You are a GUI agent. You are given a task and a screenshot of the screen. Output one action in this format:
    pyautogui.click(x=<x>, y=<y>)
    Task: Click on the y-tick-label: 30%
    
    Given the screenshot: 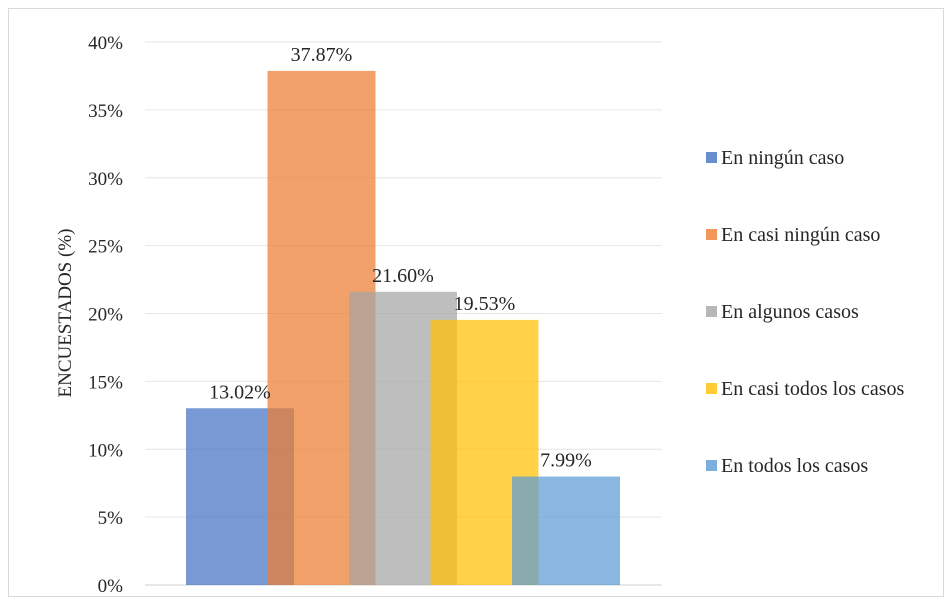 What is the action you would take?
    pyautogui.click(x=105, y=179)
    